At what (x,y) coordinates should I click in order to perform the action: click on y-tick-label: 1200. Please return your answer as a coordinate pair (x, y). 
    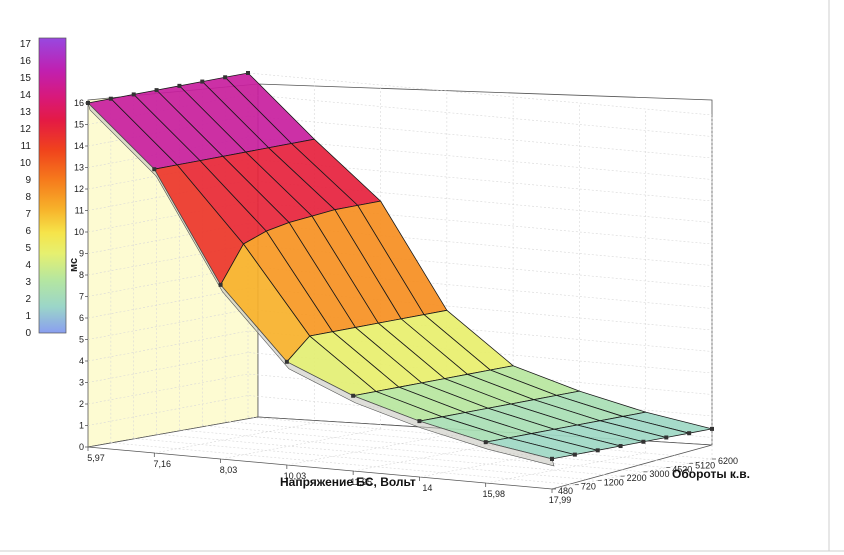
    Looking at the image, I should click on (614, 482).